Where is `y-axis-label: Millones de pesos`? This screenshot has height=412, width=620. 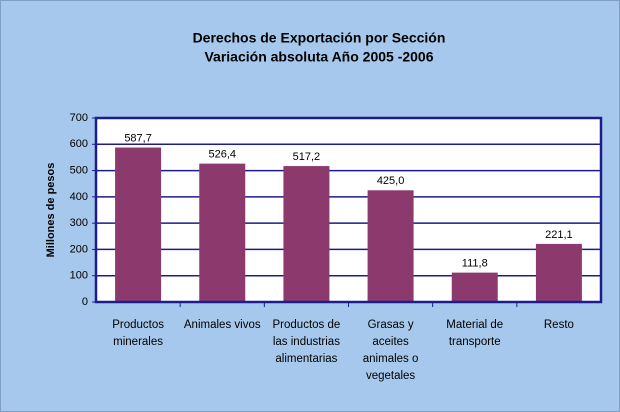
y-axis-label: Millones de pesos is located at coordinates (51, 210).